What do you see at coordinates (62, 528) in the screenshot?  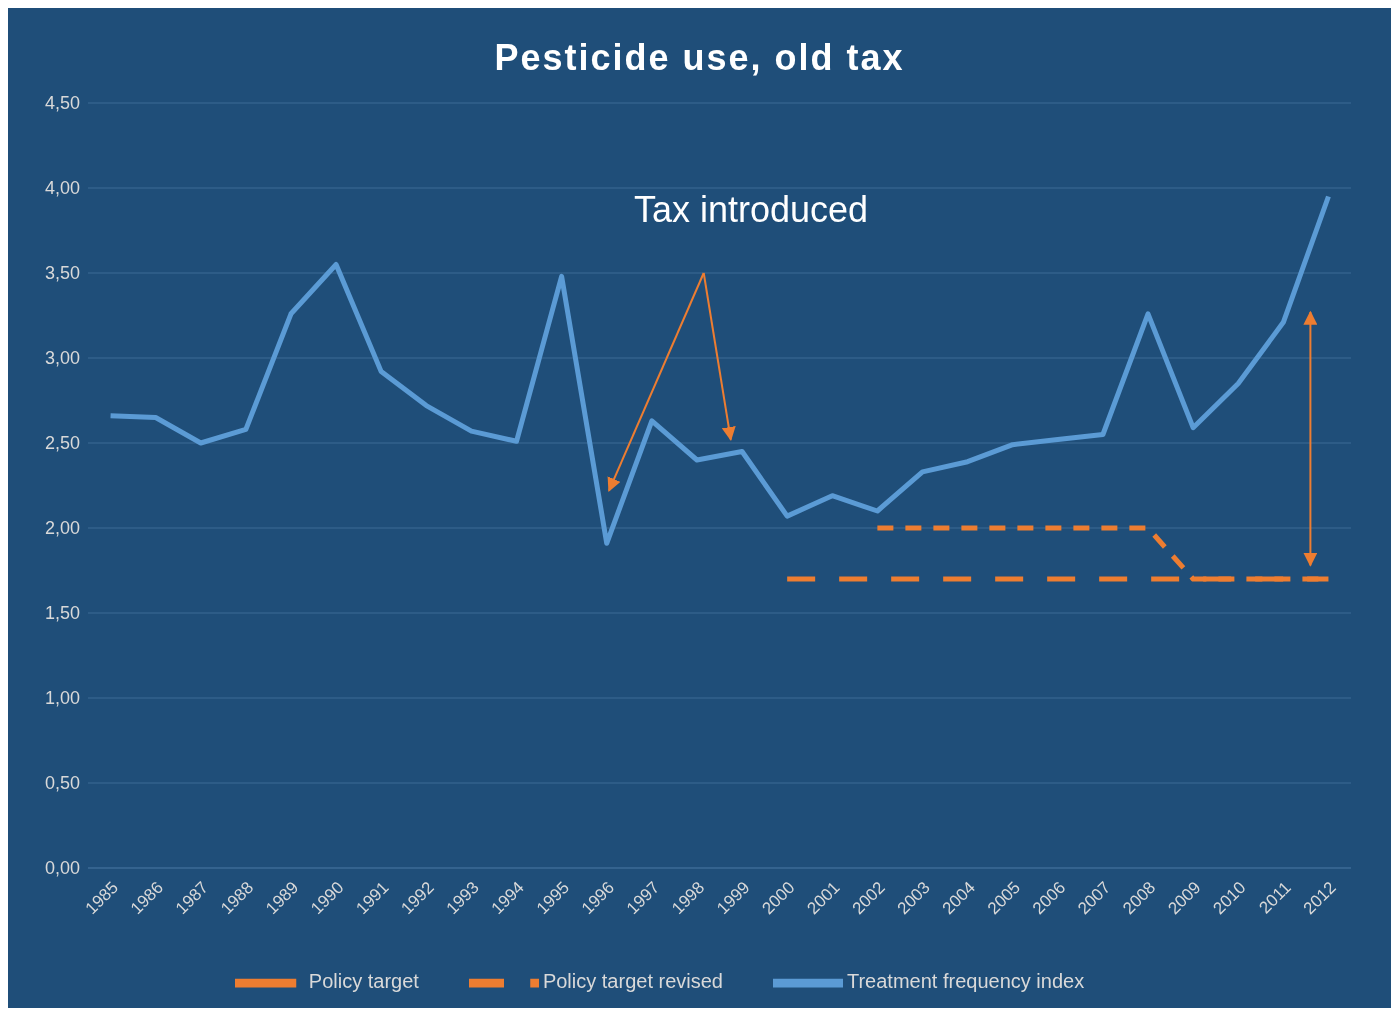 I see `y-tick-label: 2,00` at bounding box center [62, 528].